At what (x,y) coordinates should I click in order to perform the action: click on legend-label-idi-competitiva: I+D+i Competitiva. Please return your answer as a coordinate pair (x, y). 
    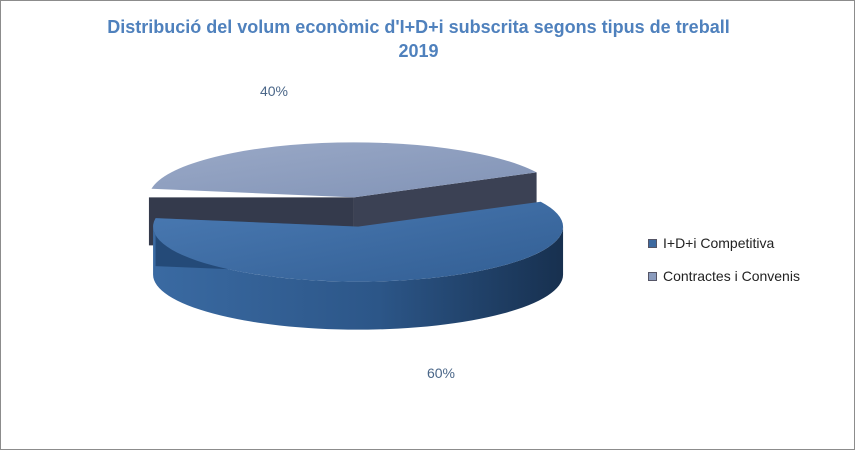
    Looking at the image, I should click on (719, 243).